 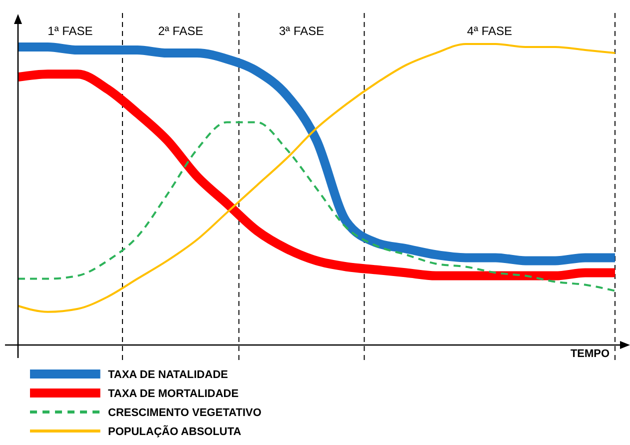 I want to click on text: 2ª FASE, so click(x=181, y=31).